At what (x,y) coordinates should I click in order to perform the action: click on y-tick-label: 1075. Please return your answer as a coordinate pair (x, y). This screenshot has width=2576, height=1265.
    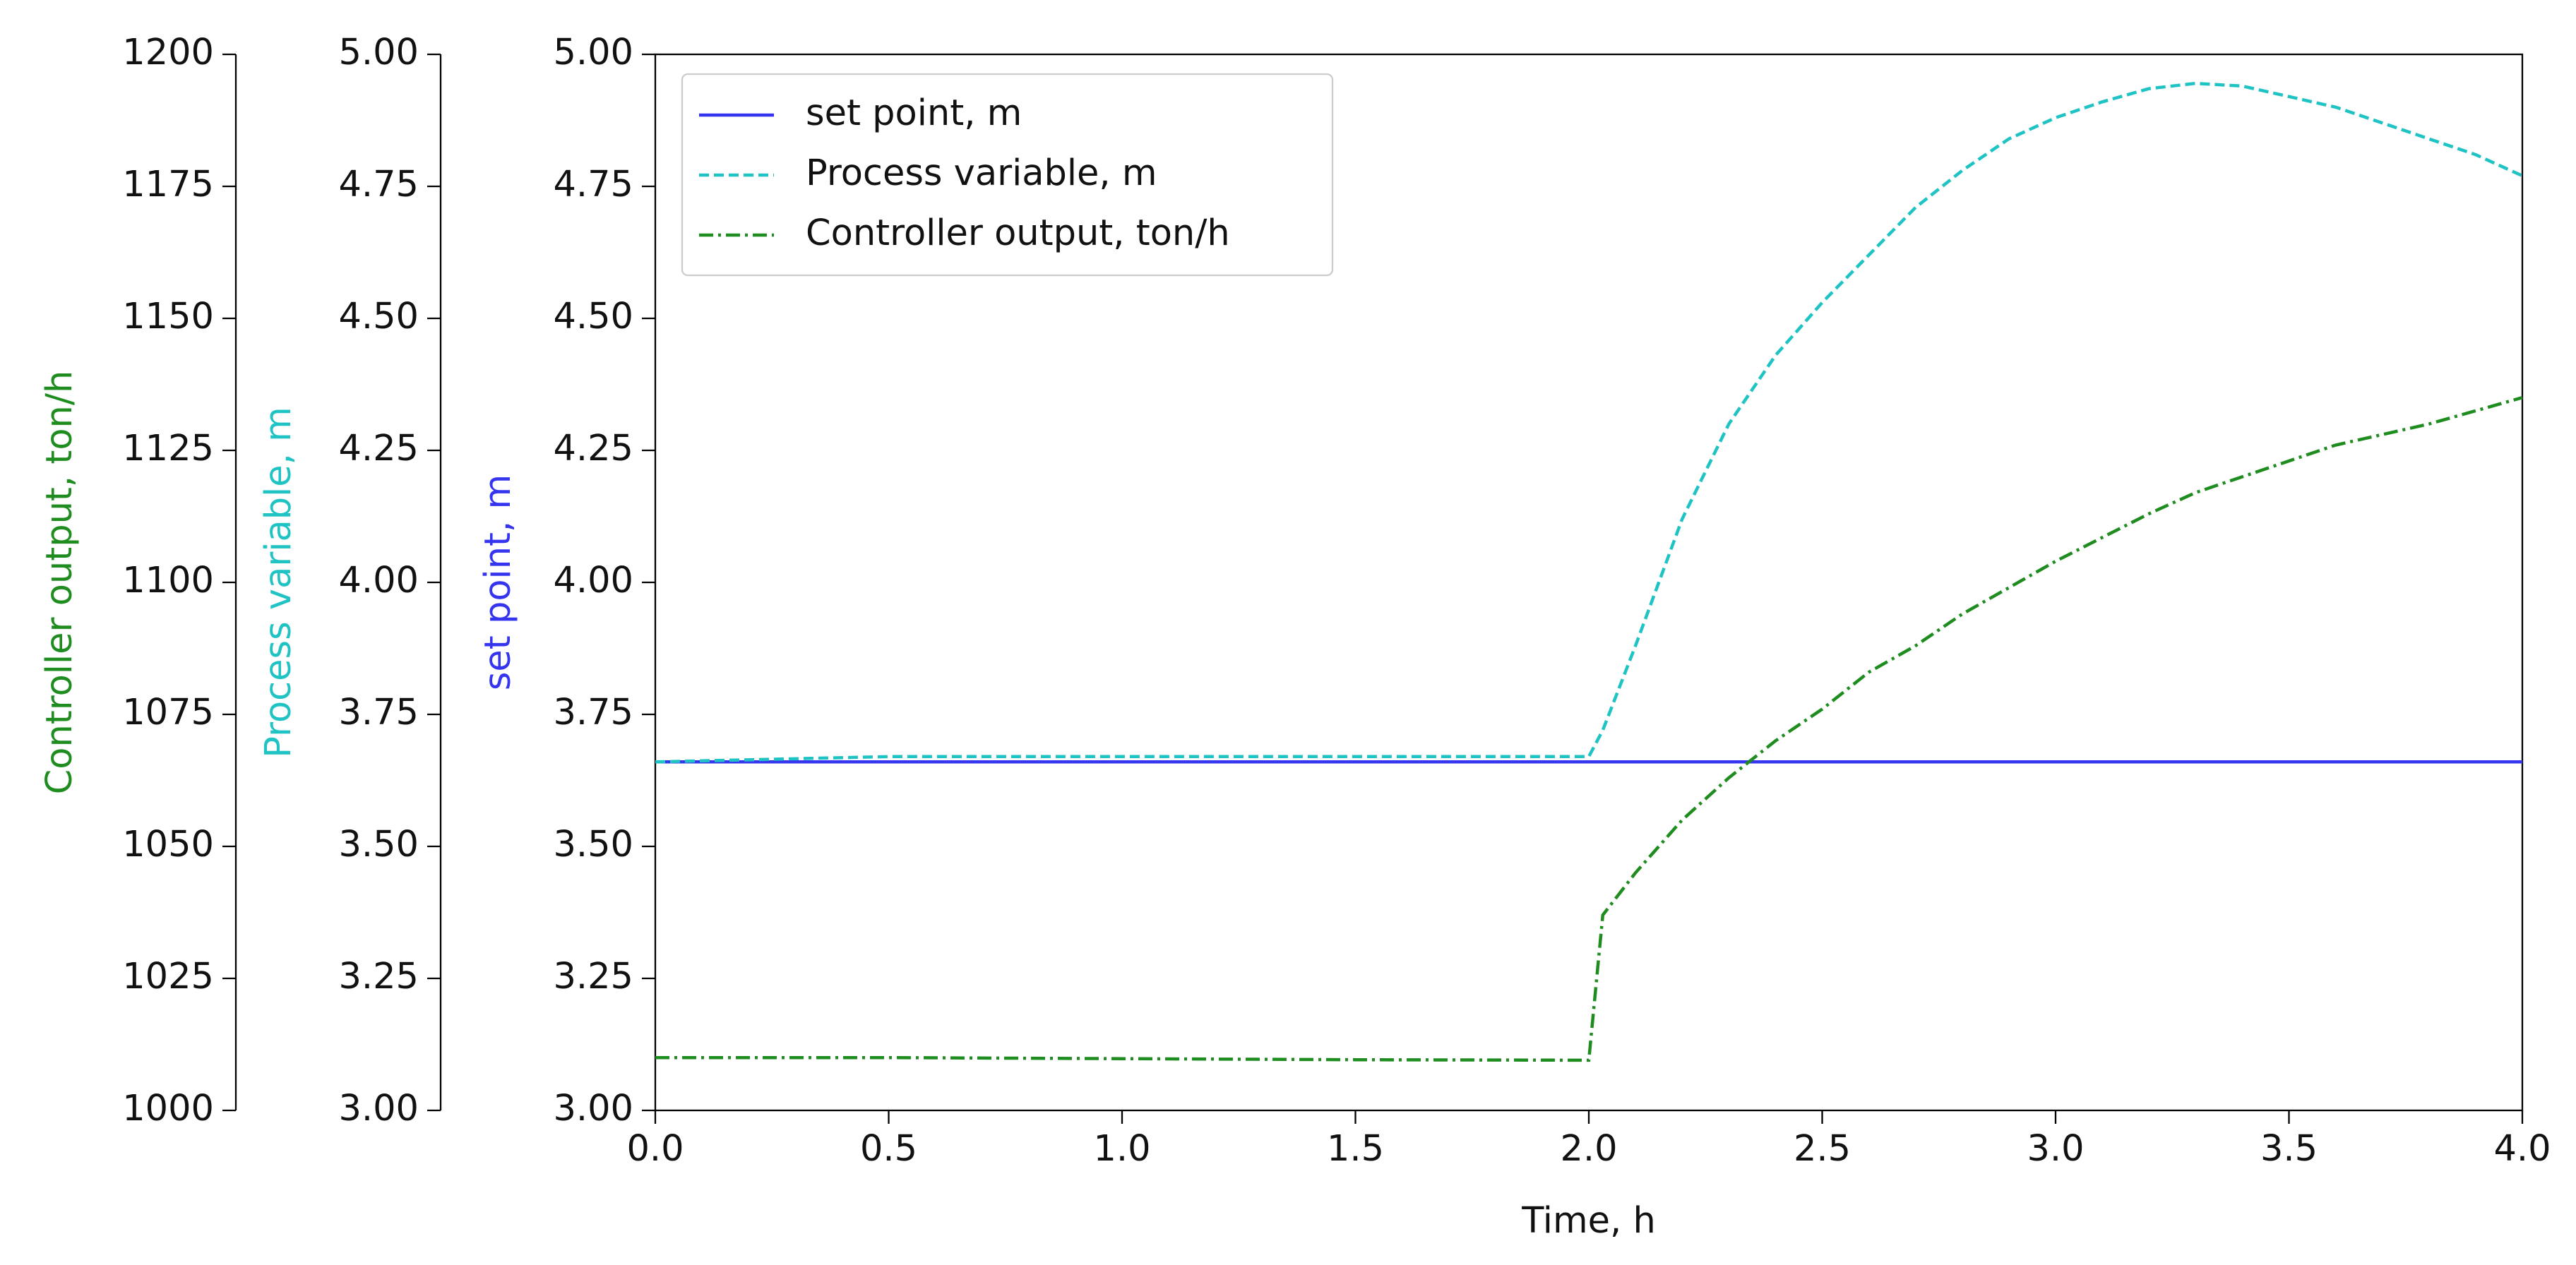
    Looking at the image, I should click on (168, 712).